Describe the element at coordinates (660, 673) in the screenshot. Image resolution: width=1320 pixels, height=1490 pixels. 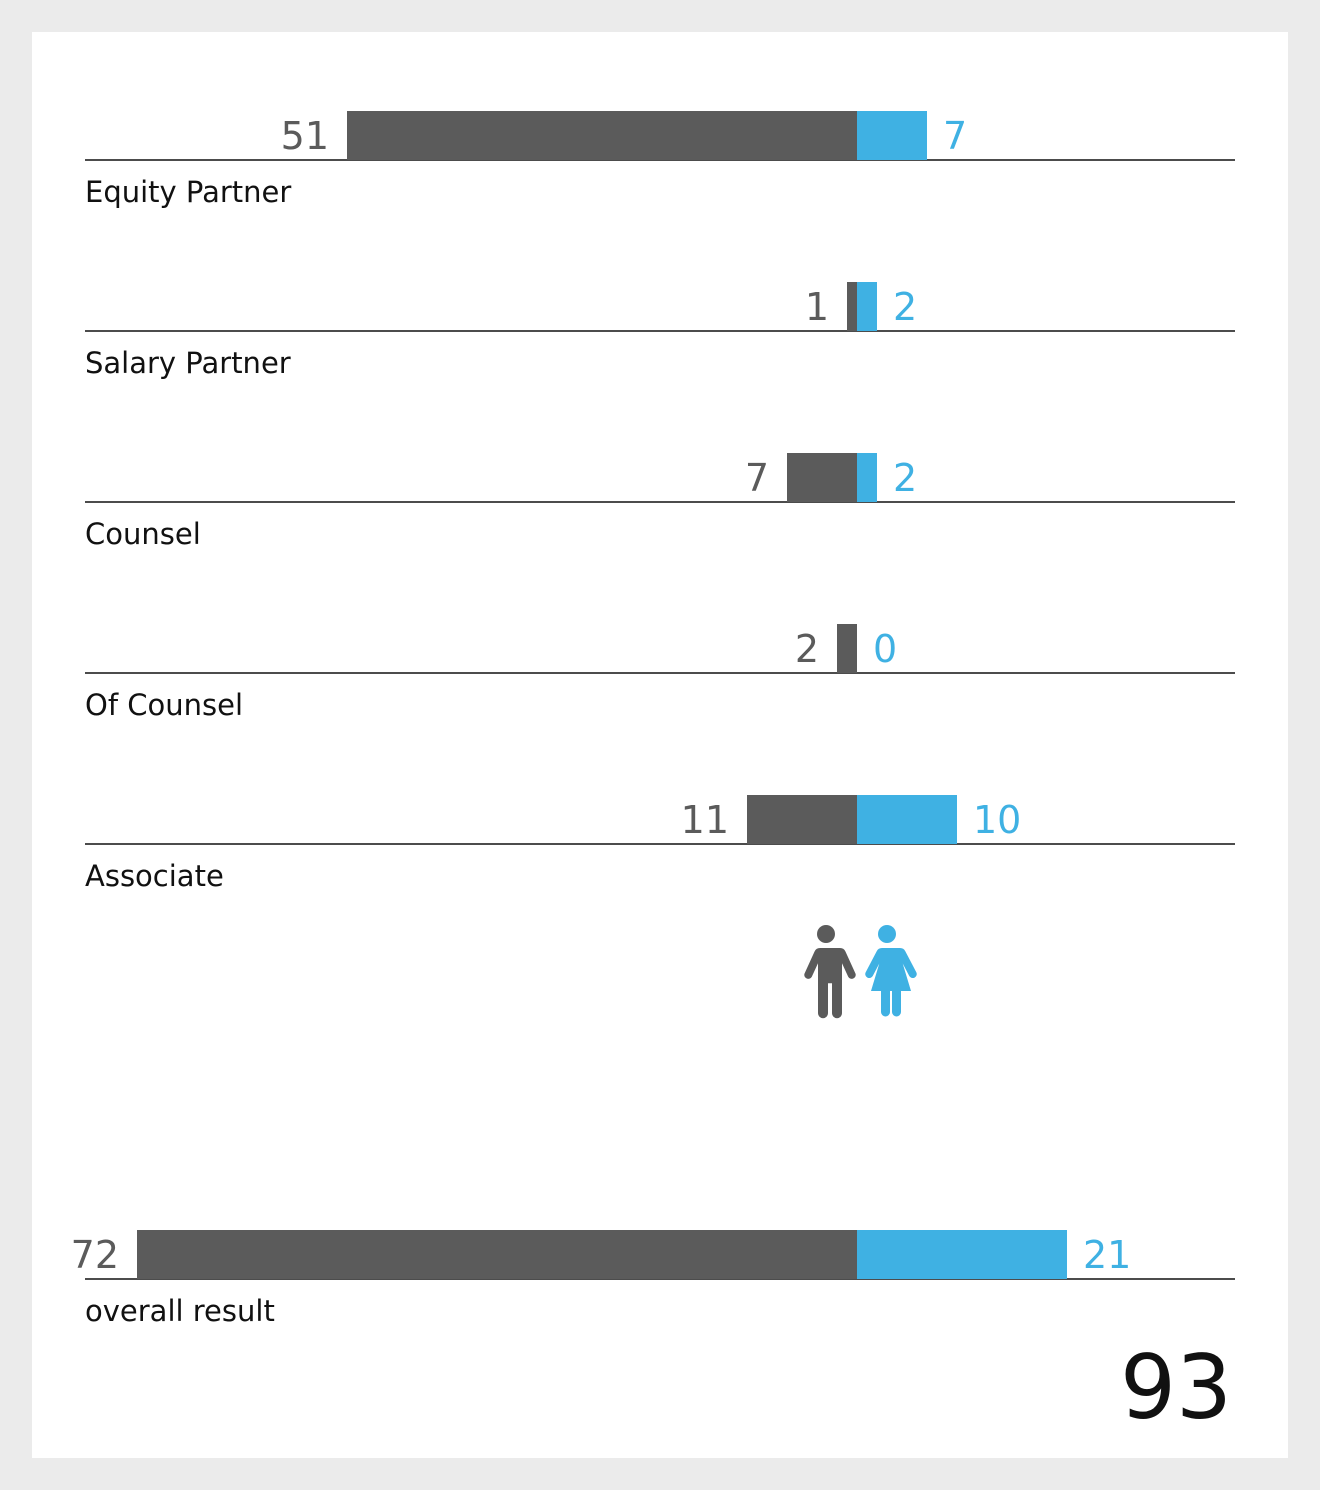
I see `row-of-counsel: 2 0 Of Counsel` at that location.